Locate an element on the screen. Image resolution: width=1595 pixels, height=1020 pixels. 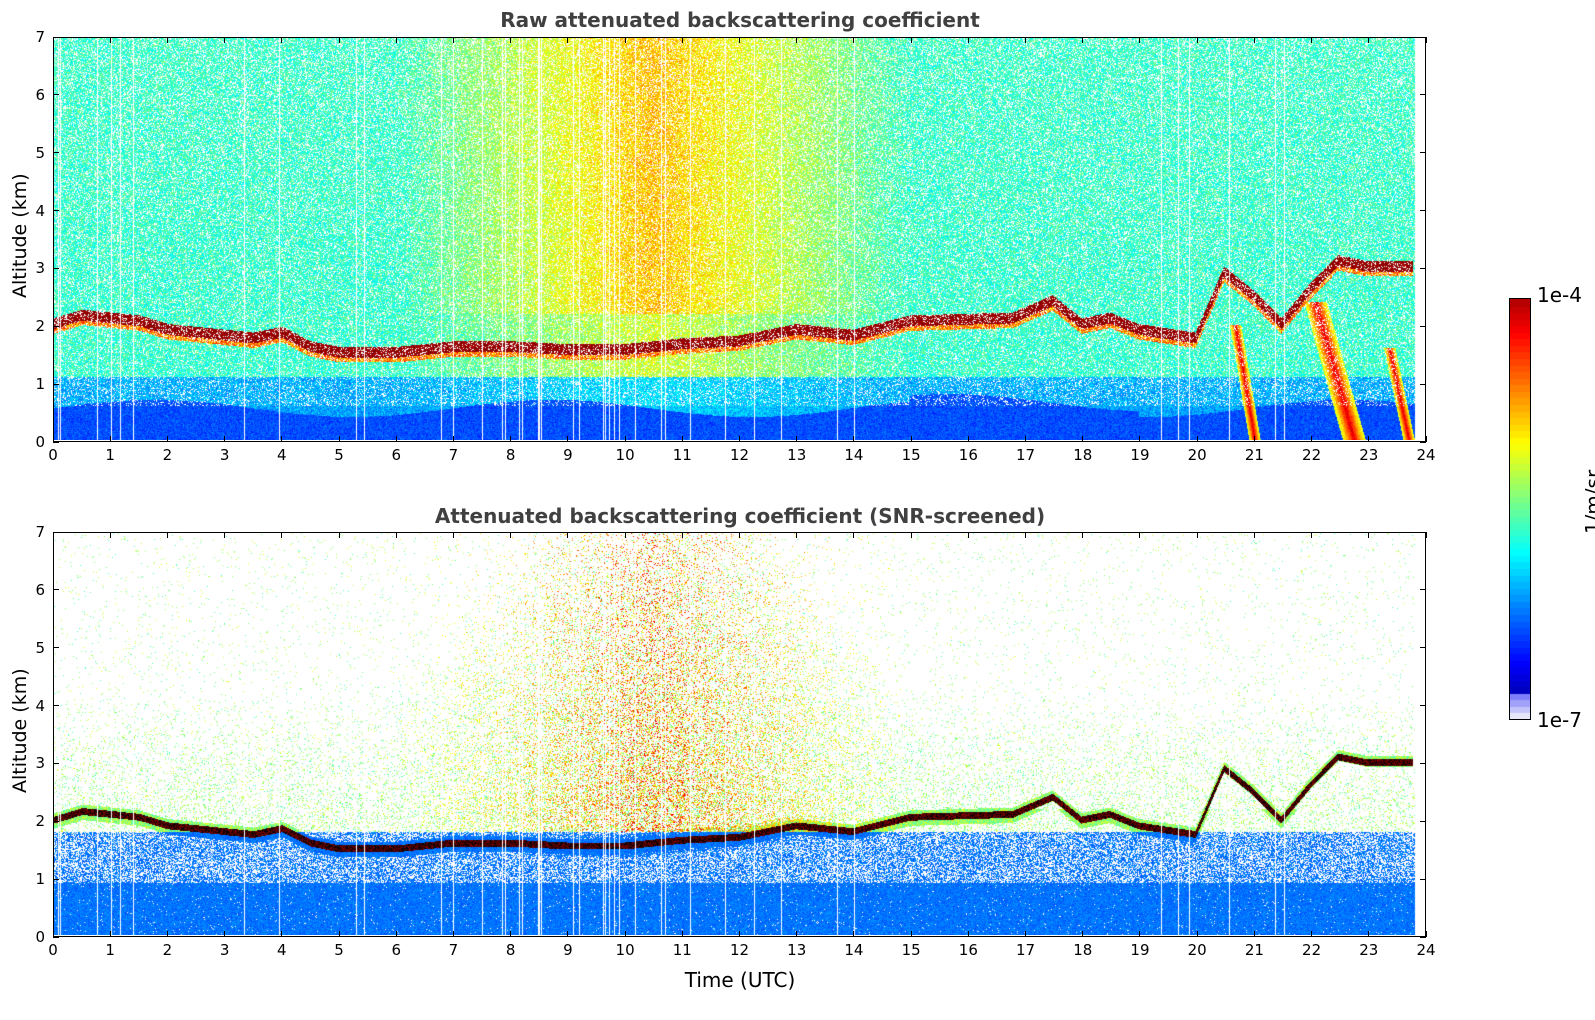
y-tick-label: 3 is located at coordinates (40, 268).